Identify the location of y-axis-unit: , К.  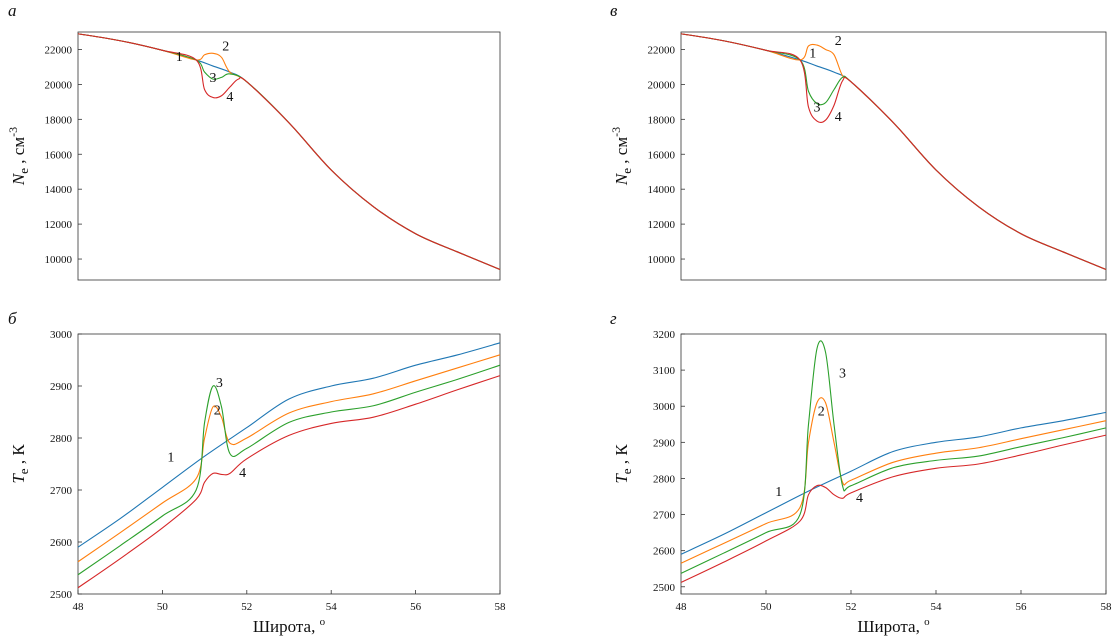
(18, 456).